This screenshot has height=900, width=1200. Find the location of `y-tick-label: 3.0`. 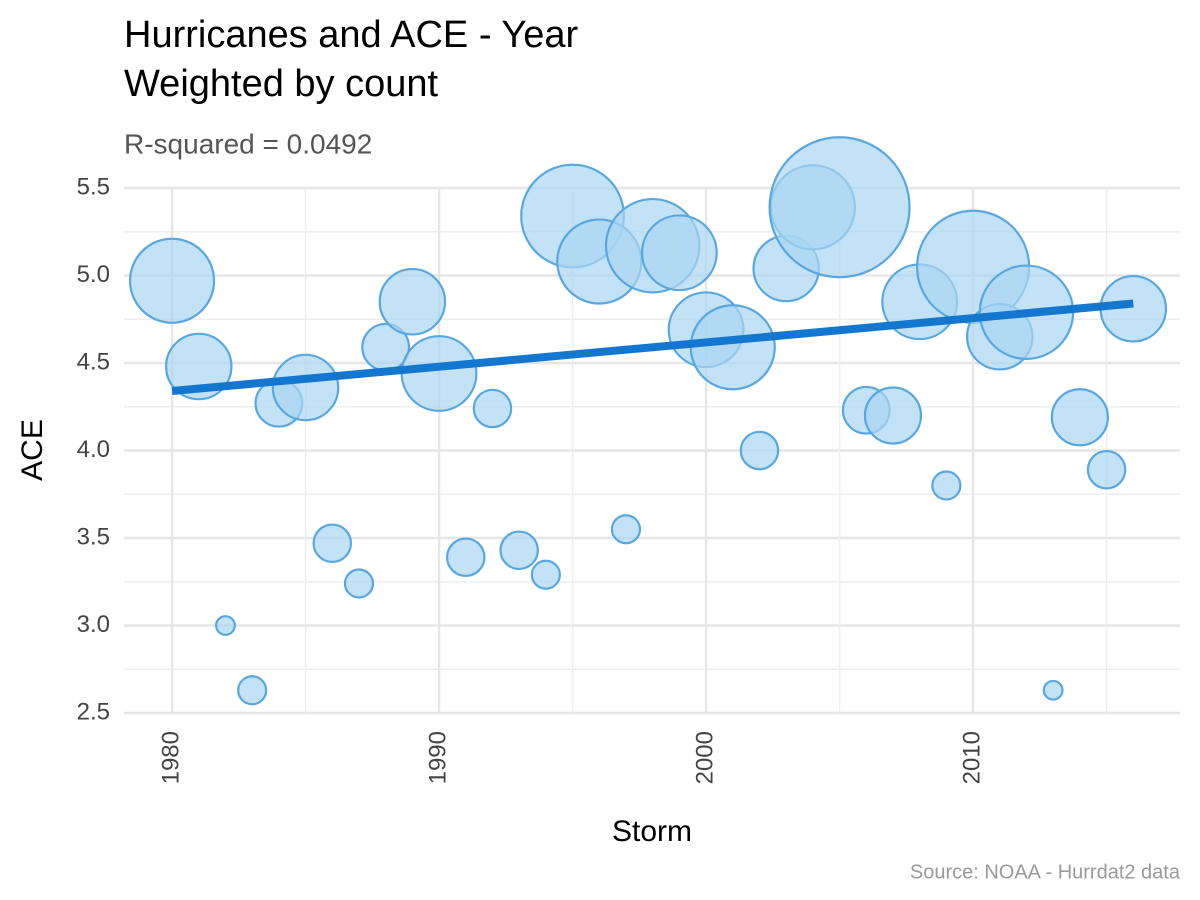

y-tick-label: 3.0 is located at coordinates (93, 624).